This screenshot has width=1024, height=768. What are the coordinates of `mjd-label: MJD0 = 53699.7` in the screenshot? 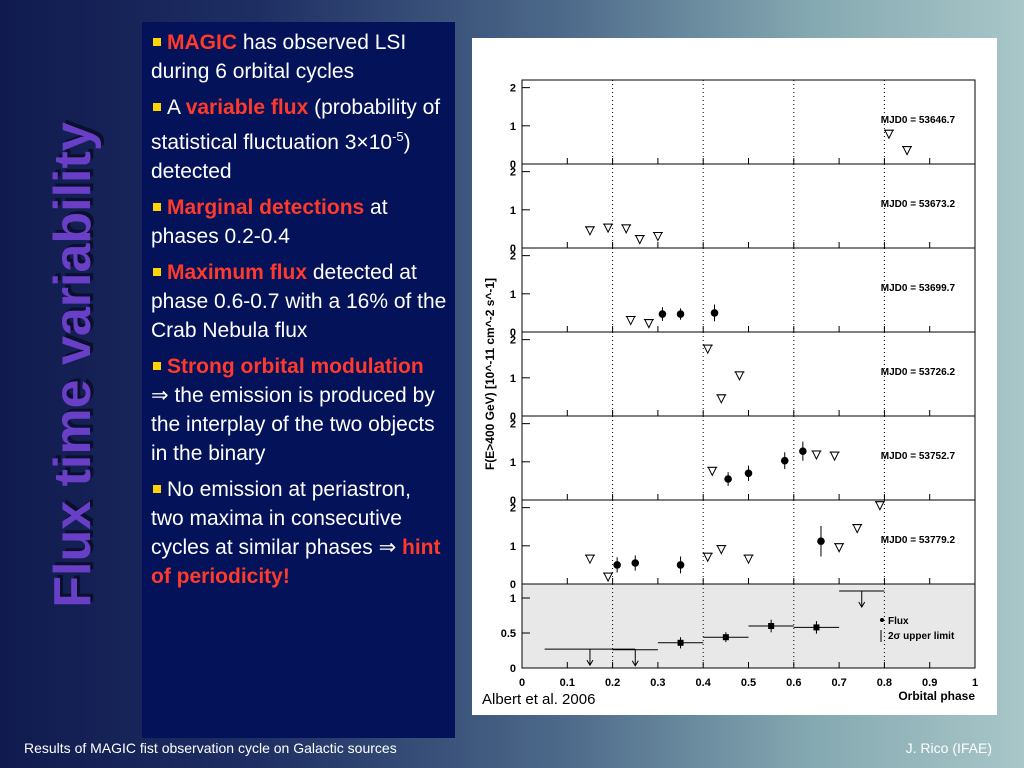 It's located at (918, 288).